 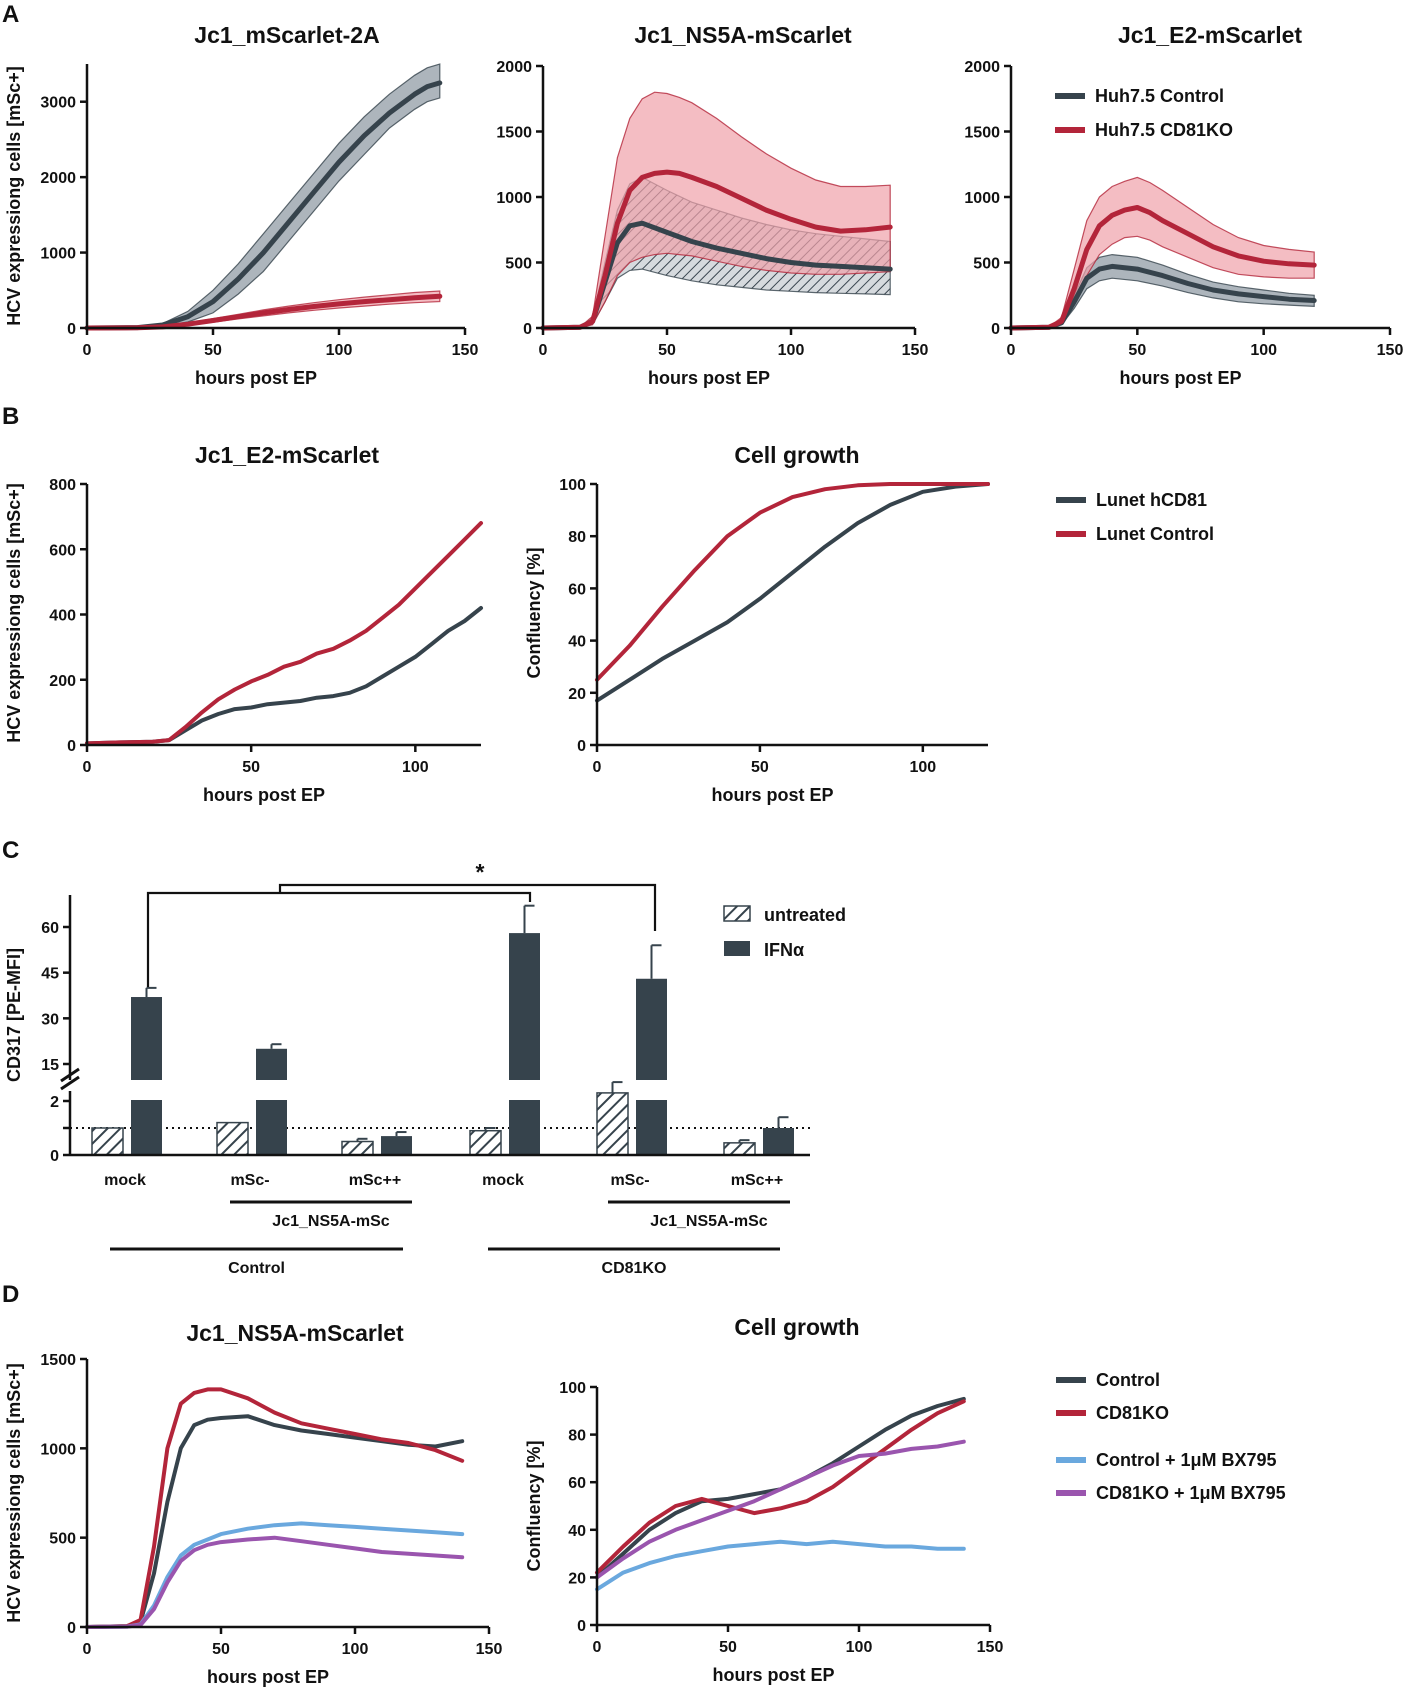 What do you see at coordinates (62, 681) in the screenshot?
I see `y-tick-label: 200` at bounding box center [62, 681].